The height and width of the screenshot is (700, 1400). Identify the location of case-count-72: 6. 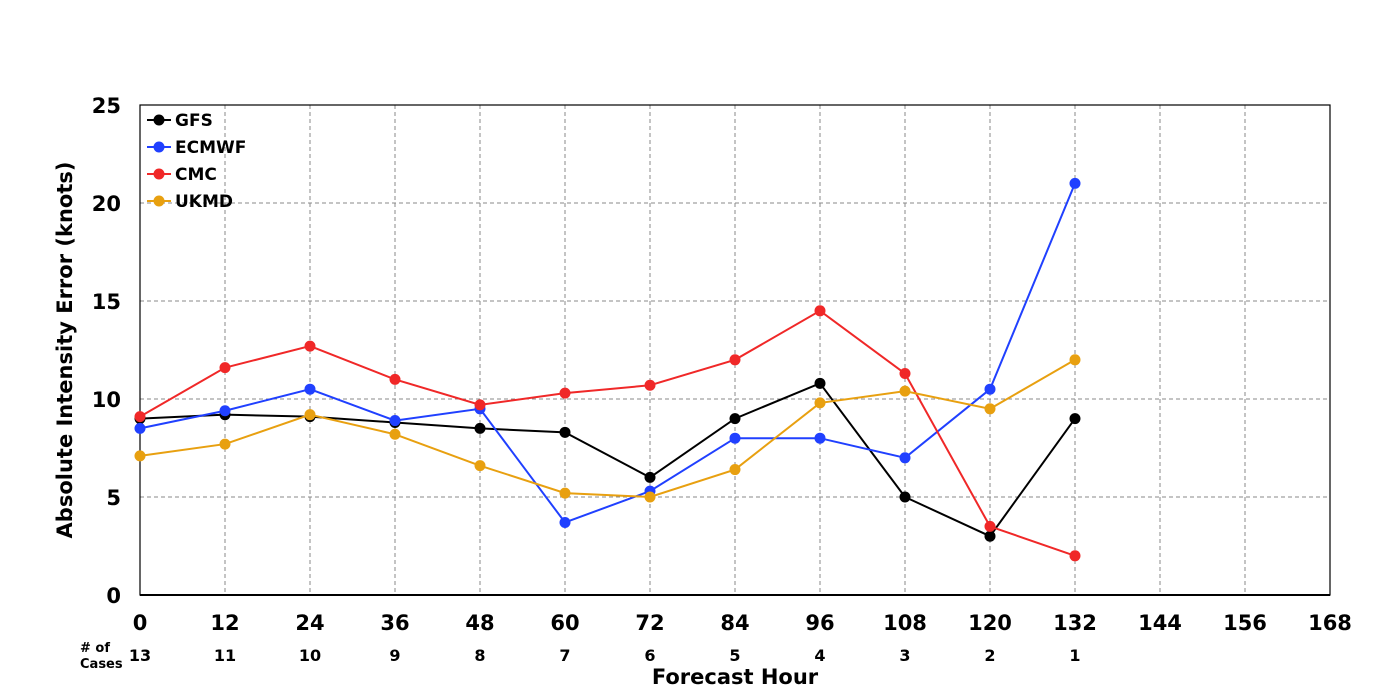
(649, 655).